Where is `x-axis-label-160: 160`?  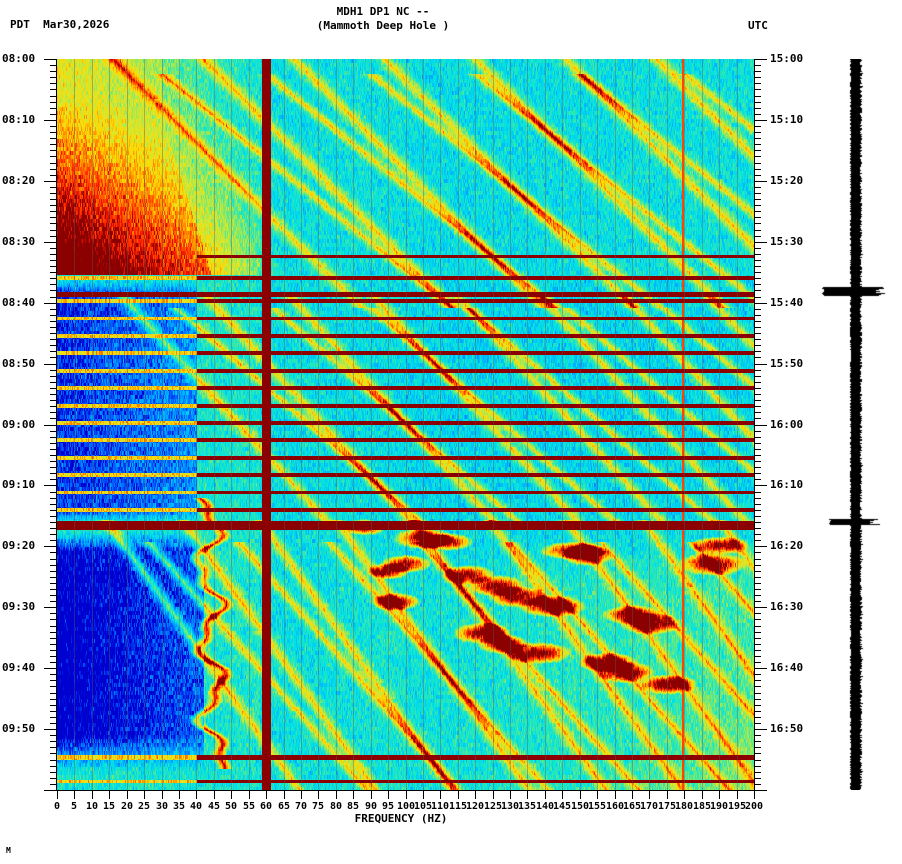
x-axis-label-160: 160 is located at coordinates (615, 806).